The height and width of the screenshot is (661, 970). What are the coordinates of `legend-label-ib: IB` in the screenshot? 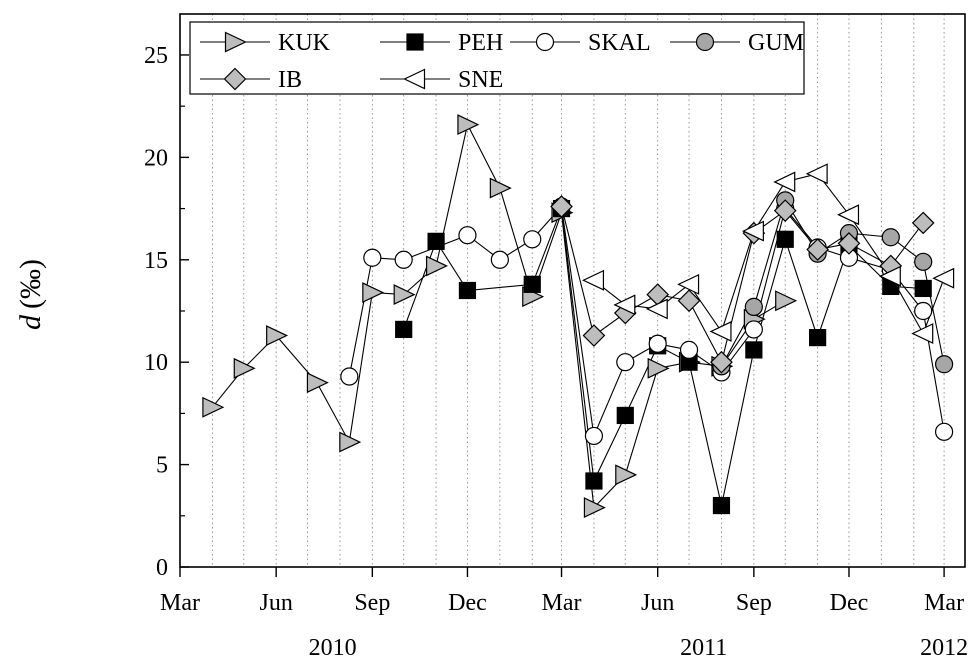 It's located at (290, 80).